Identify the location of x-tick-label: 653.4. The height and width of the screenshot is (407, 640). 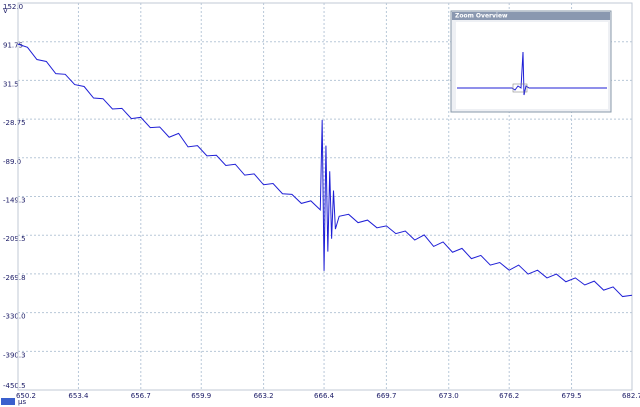
(78, 396).